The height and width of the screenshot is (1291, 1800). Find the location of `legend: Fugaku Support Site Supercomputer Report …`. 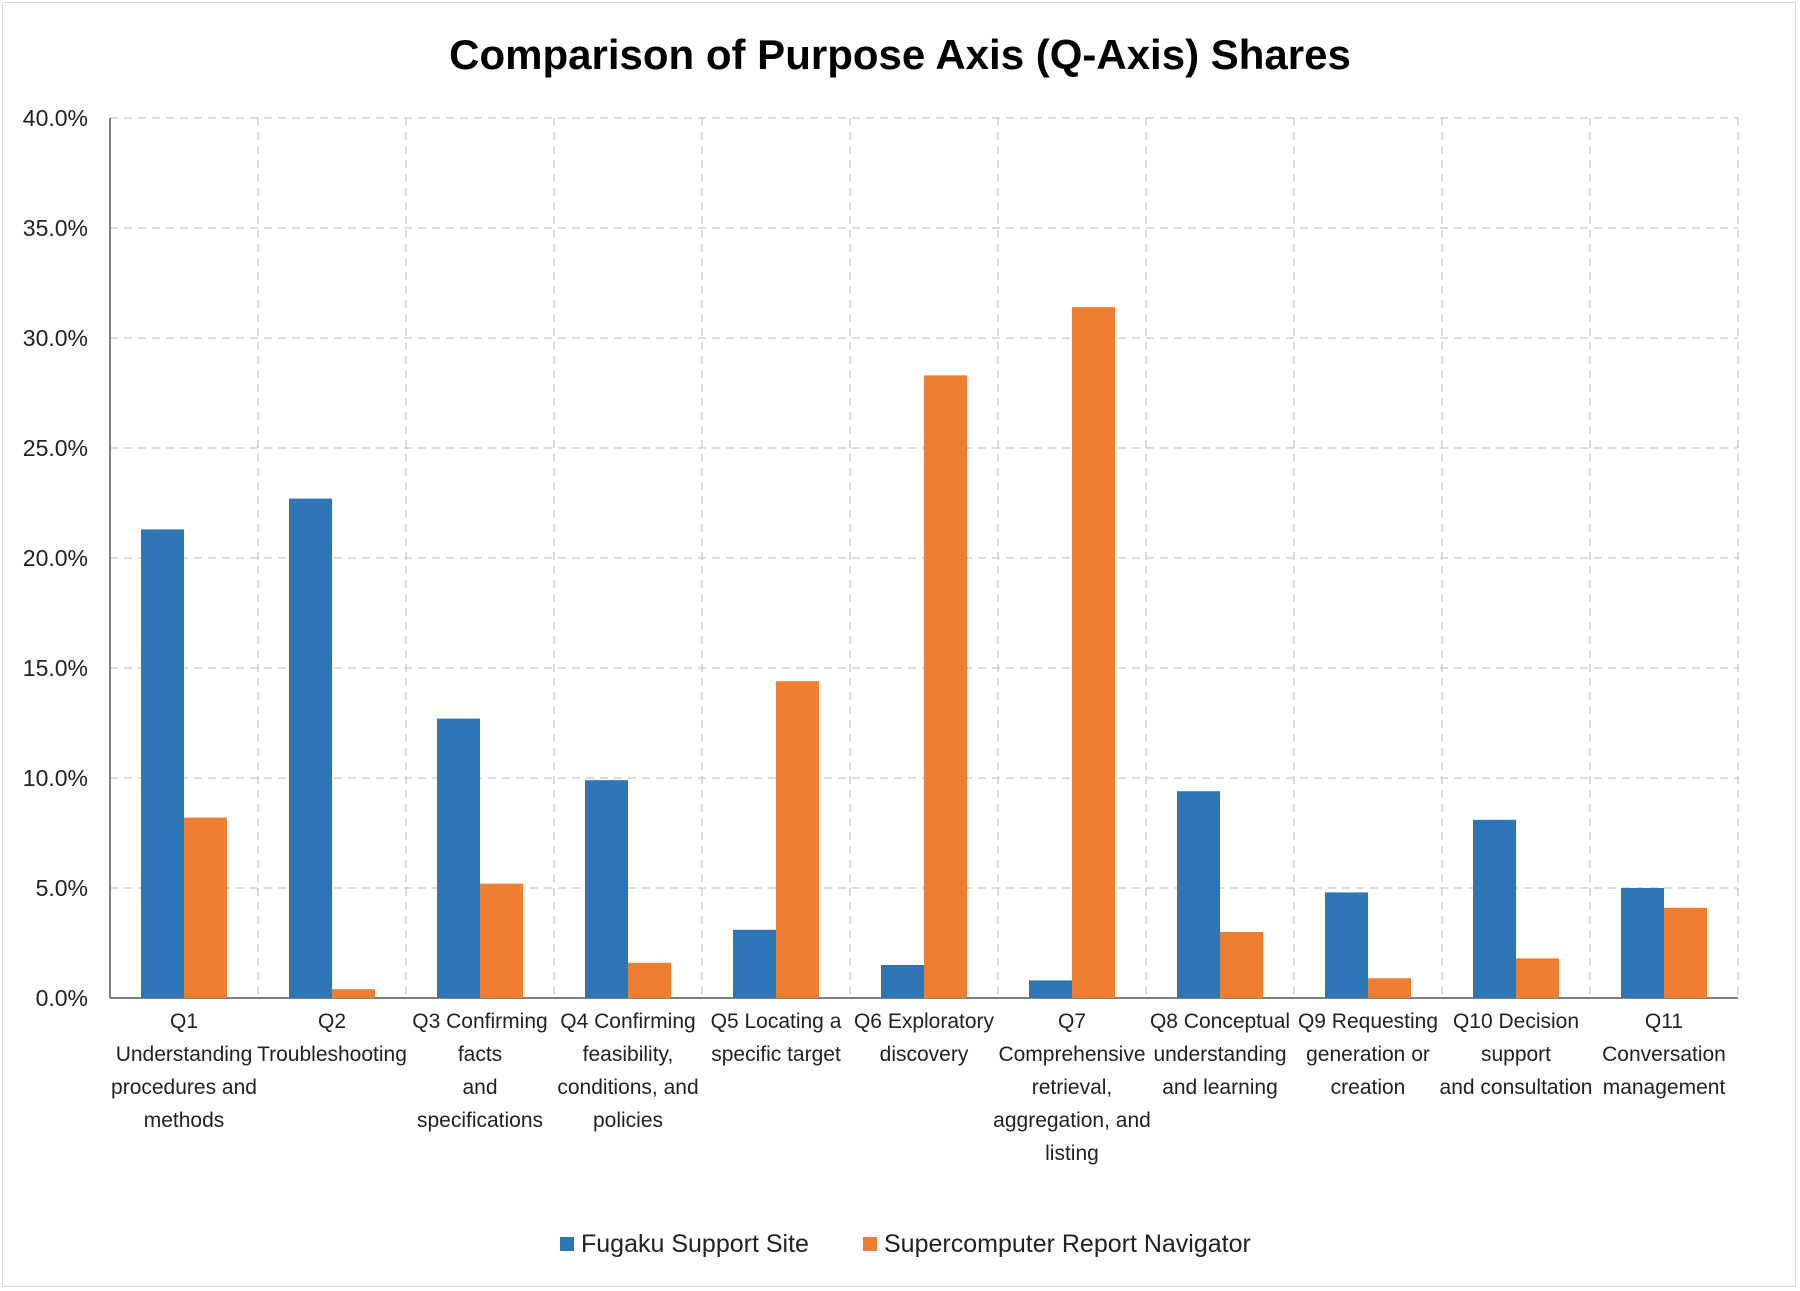

legend: Fugaku Support Site Supercomputer Report … is located at coordinates (905, 1244).